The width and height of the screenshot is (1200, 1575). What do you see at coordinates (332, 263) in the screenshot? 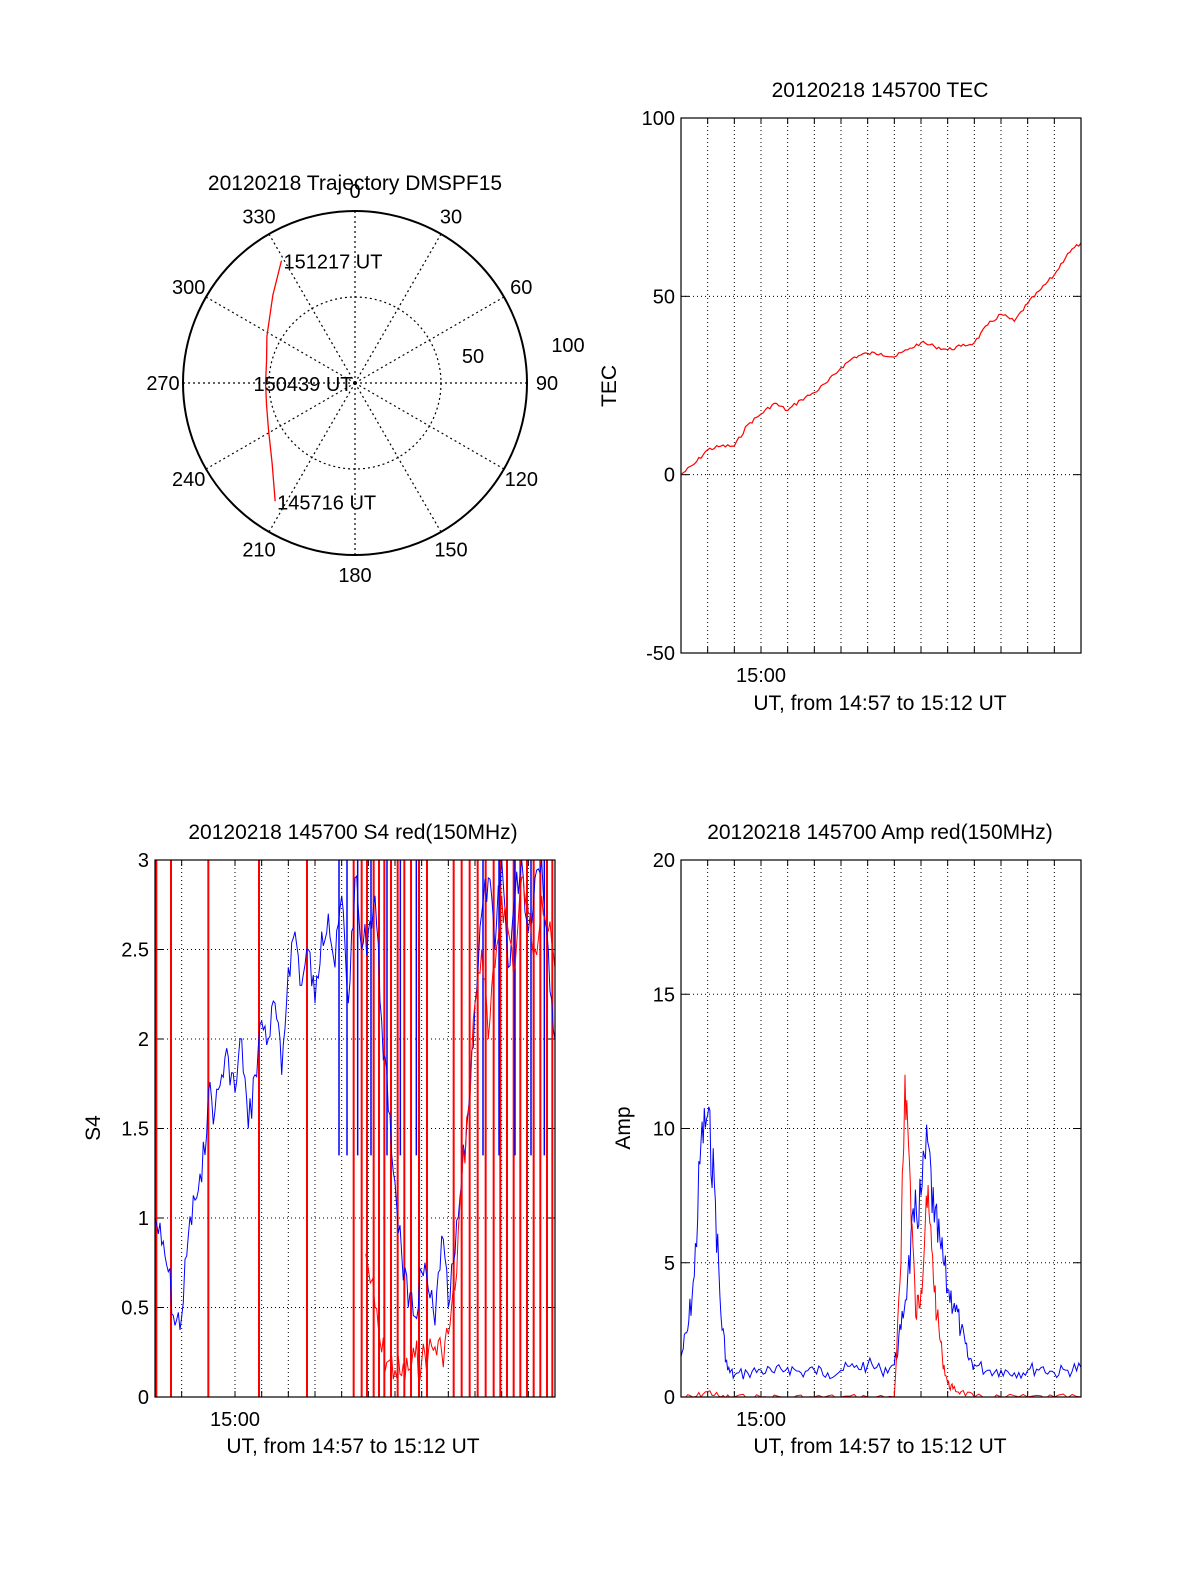
I see `trajectory-time-label: 151217 UT` at bounding box center [332, 263].